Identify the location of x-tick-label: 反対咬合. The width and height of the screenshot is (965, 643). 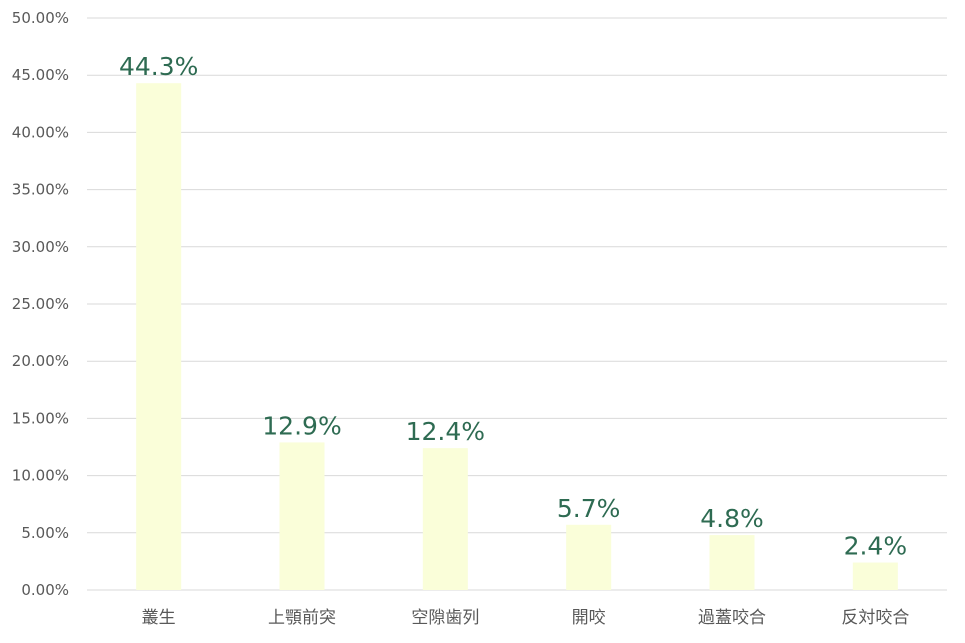
(875, 618).